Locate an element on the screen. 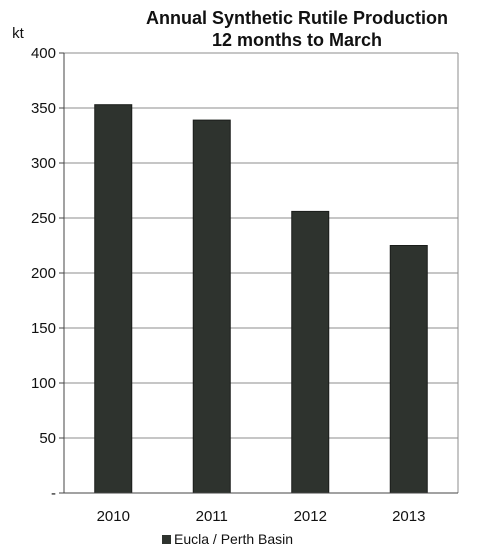 Image resolution: width=490 pixels, height=559 pixels. legend-swatch is located at coordinates (166, 539).